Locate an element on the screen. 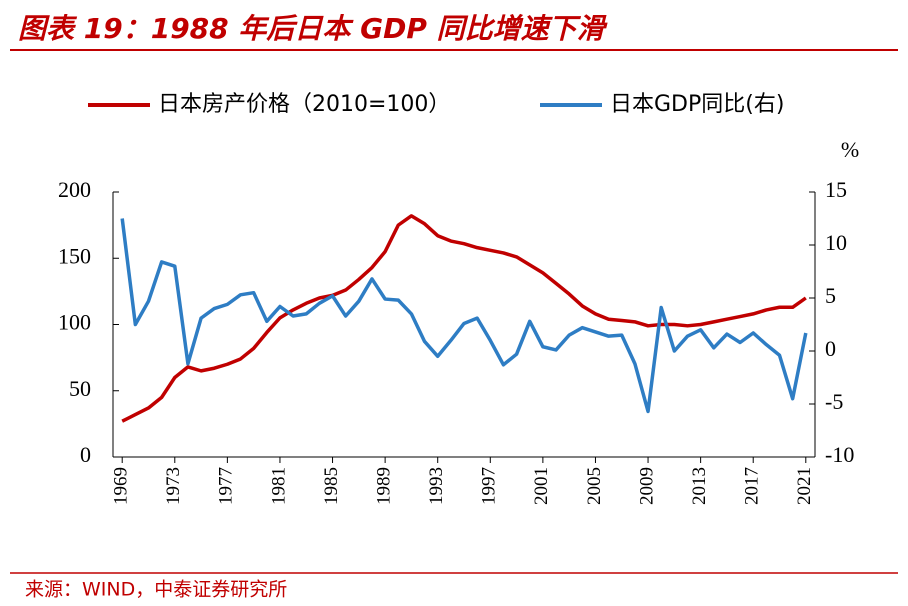  y2-tick-label: -5 is located at coordinates (834, 401).